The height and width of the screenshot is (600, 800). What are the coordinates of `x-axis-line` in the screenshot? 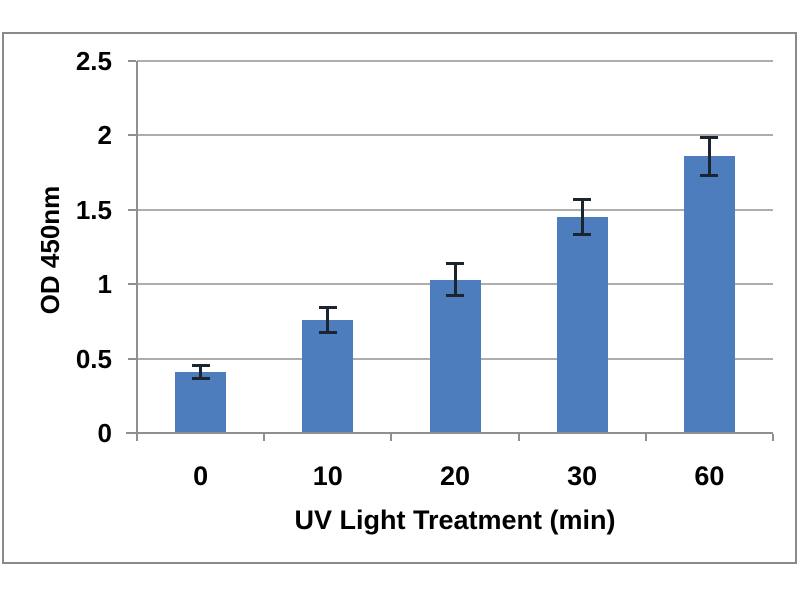 It's located at (449, 433).